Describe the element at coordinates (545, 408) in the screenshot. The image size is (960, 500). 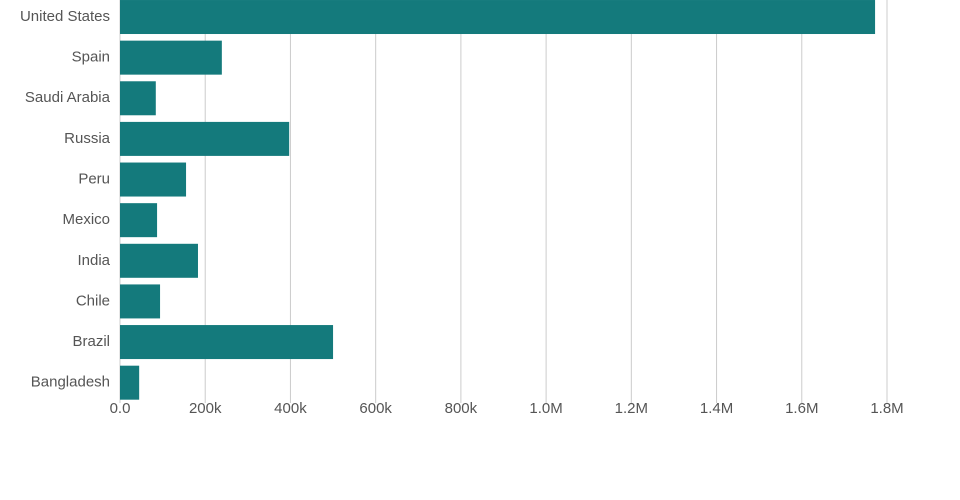
I see `x-tick-label: 1.0M` at that location.